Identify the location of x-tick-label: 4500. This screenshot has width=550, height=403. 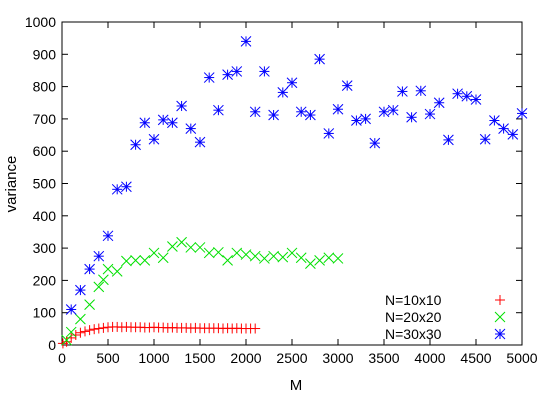
(475, 358).